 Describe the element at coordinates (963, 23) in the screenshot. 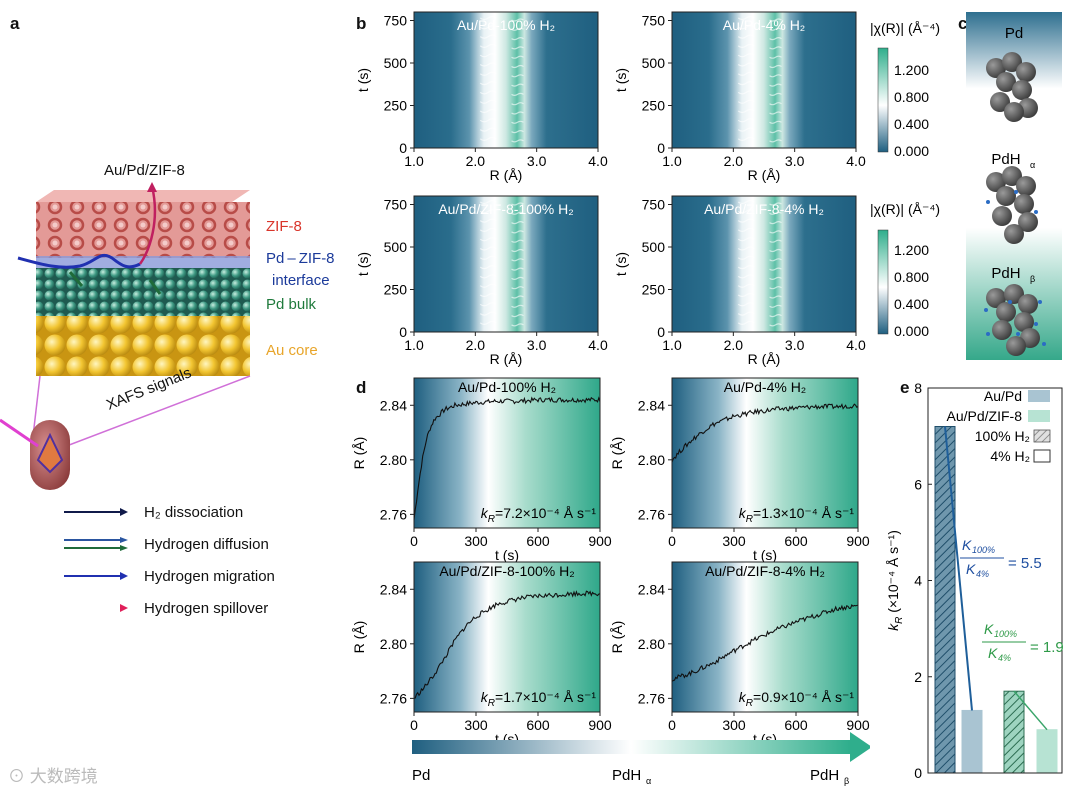

I see `panel-letter-c: c` at that location.